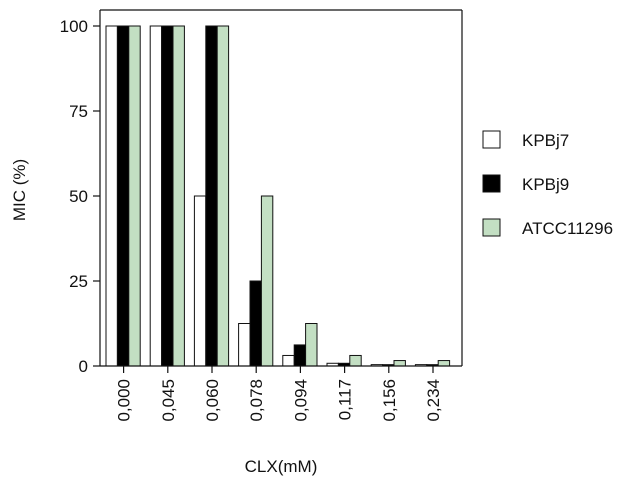  I want to click on y-axis-title: MIC (%), so click(19, 190).